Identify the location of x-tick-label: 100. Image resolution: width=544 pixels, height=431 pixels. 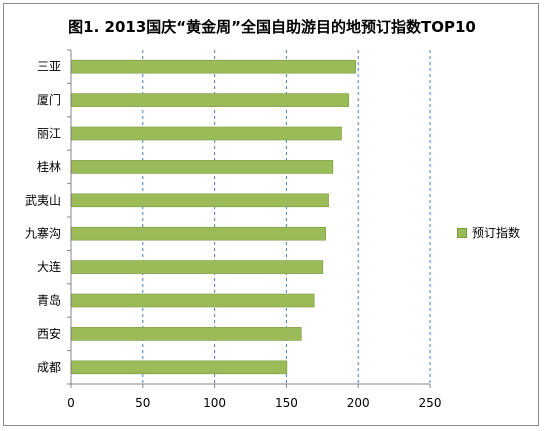
(214, 403).